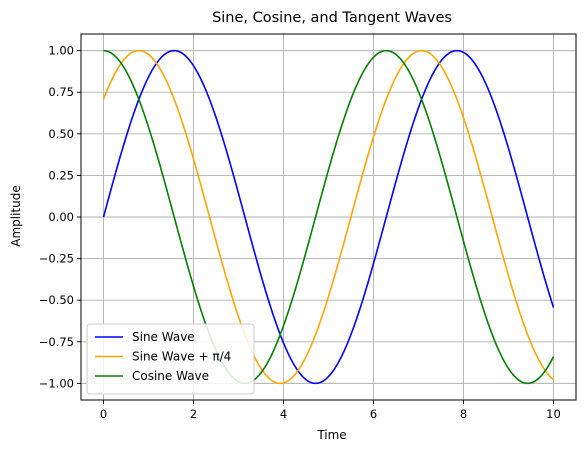  I want to click on y-tick-label: 0.00, so click(61, 217).